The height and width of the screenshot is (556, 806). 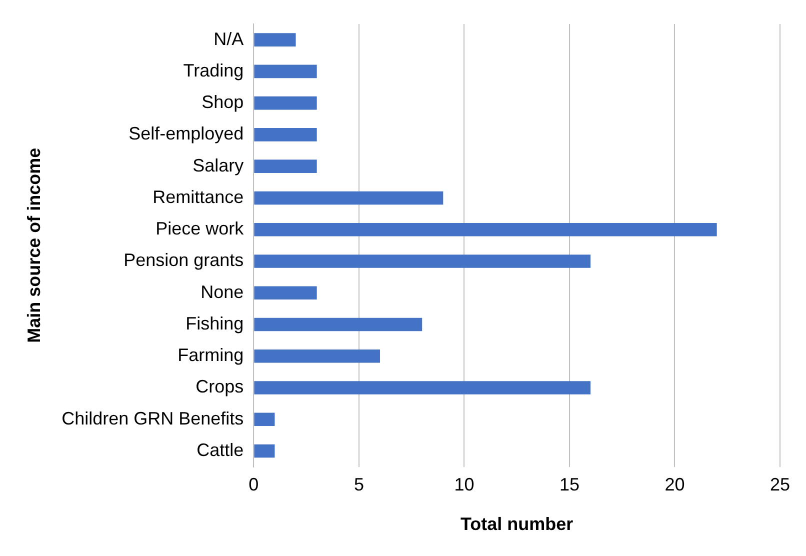 I want to click on x-tick-label: 20, so click(x=674, y=484).